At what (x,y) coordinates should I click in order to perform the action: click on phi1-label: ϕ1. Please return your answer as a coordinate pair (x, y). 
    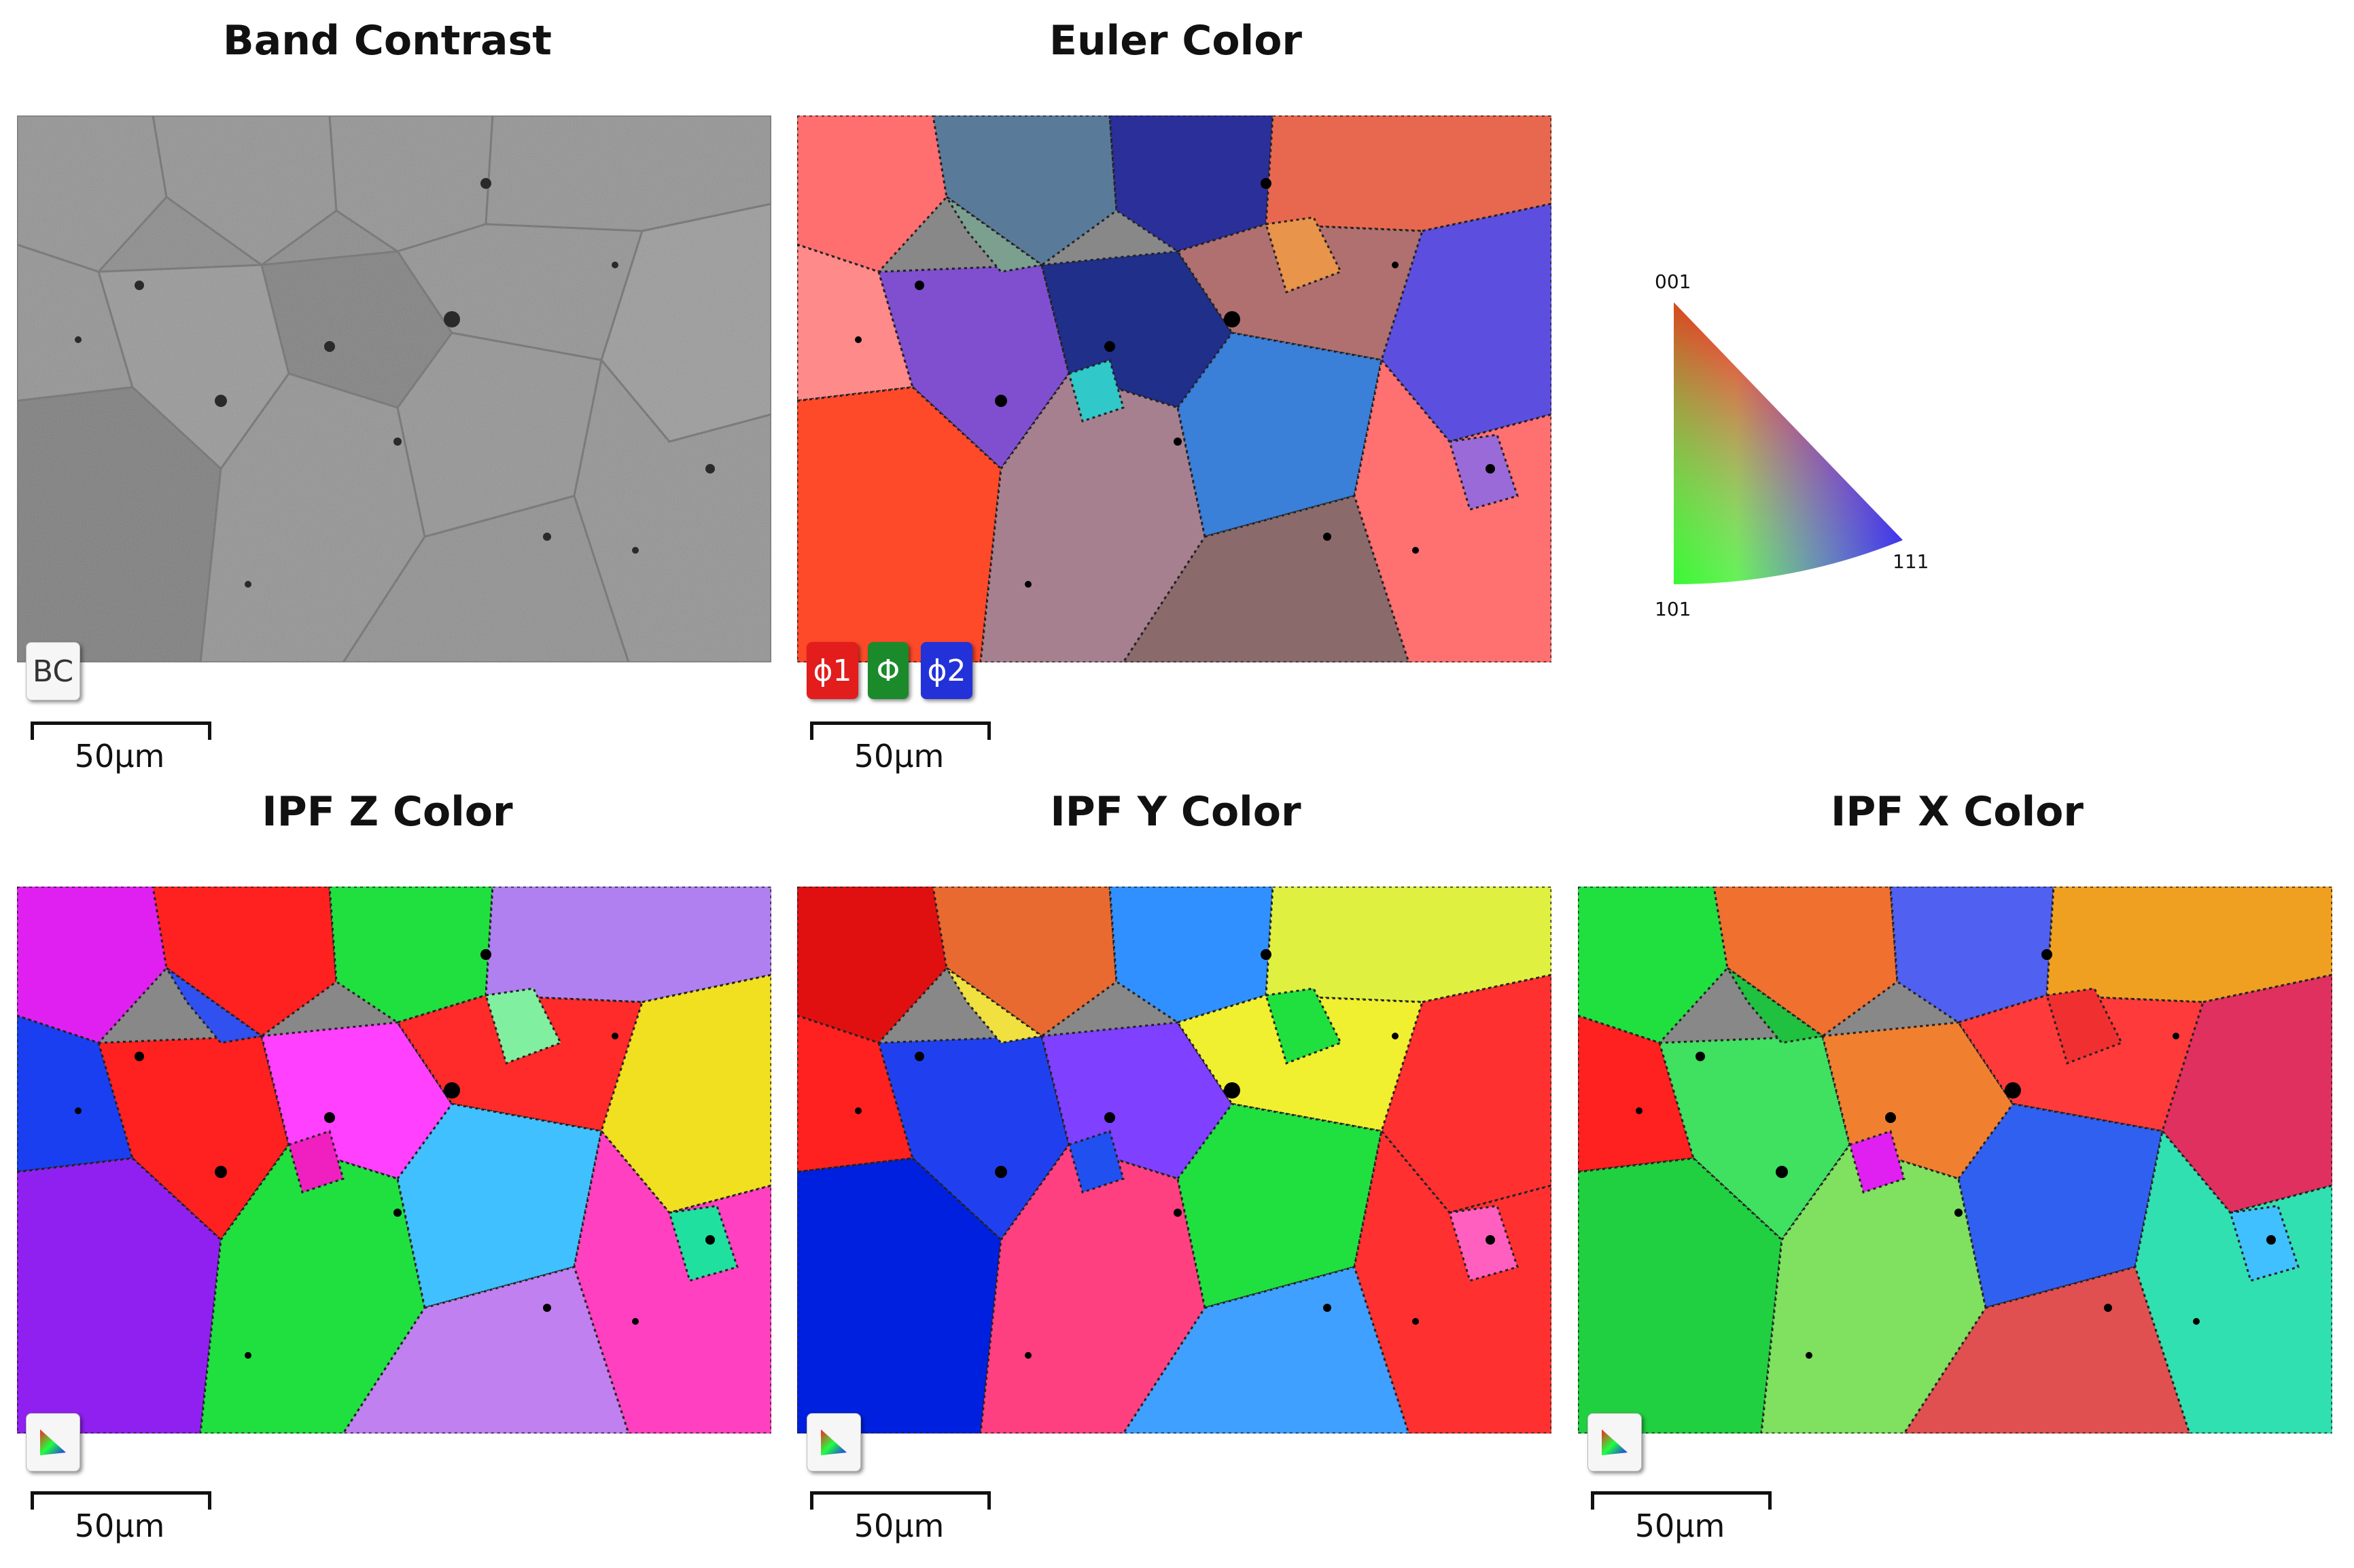
    Looking at the image, I should click on (833, 670).